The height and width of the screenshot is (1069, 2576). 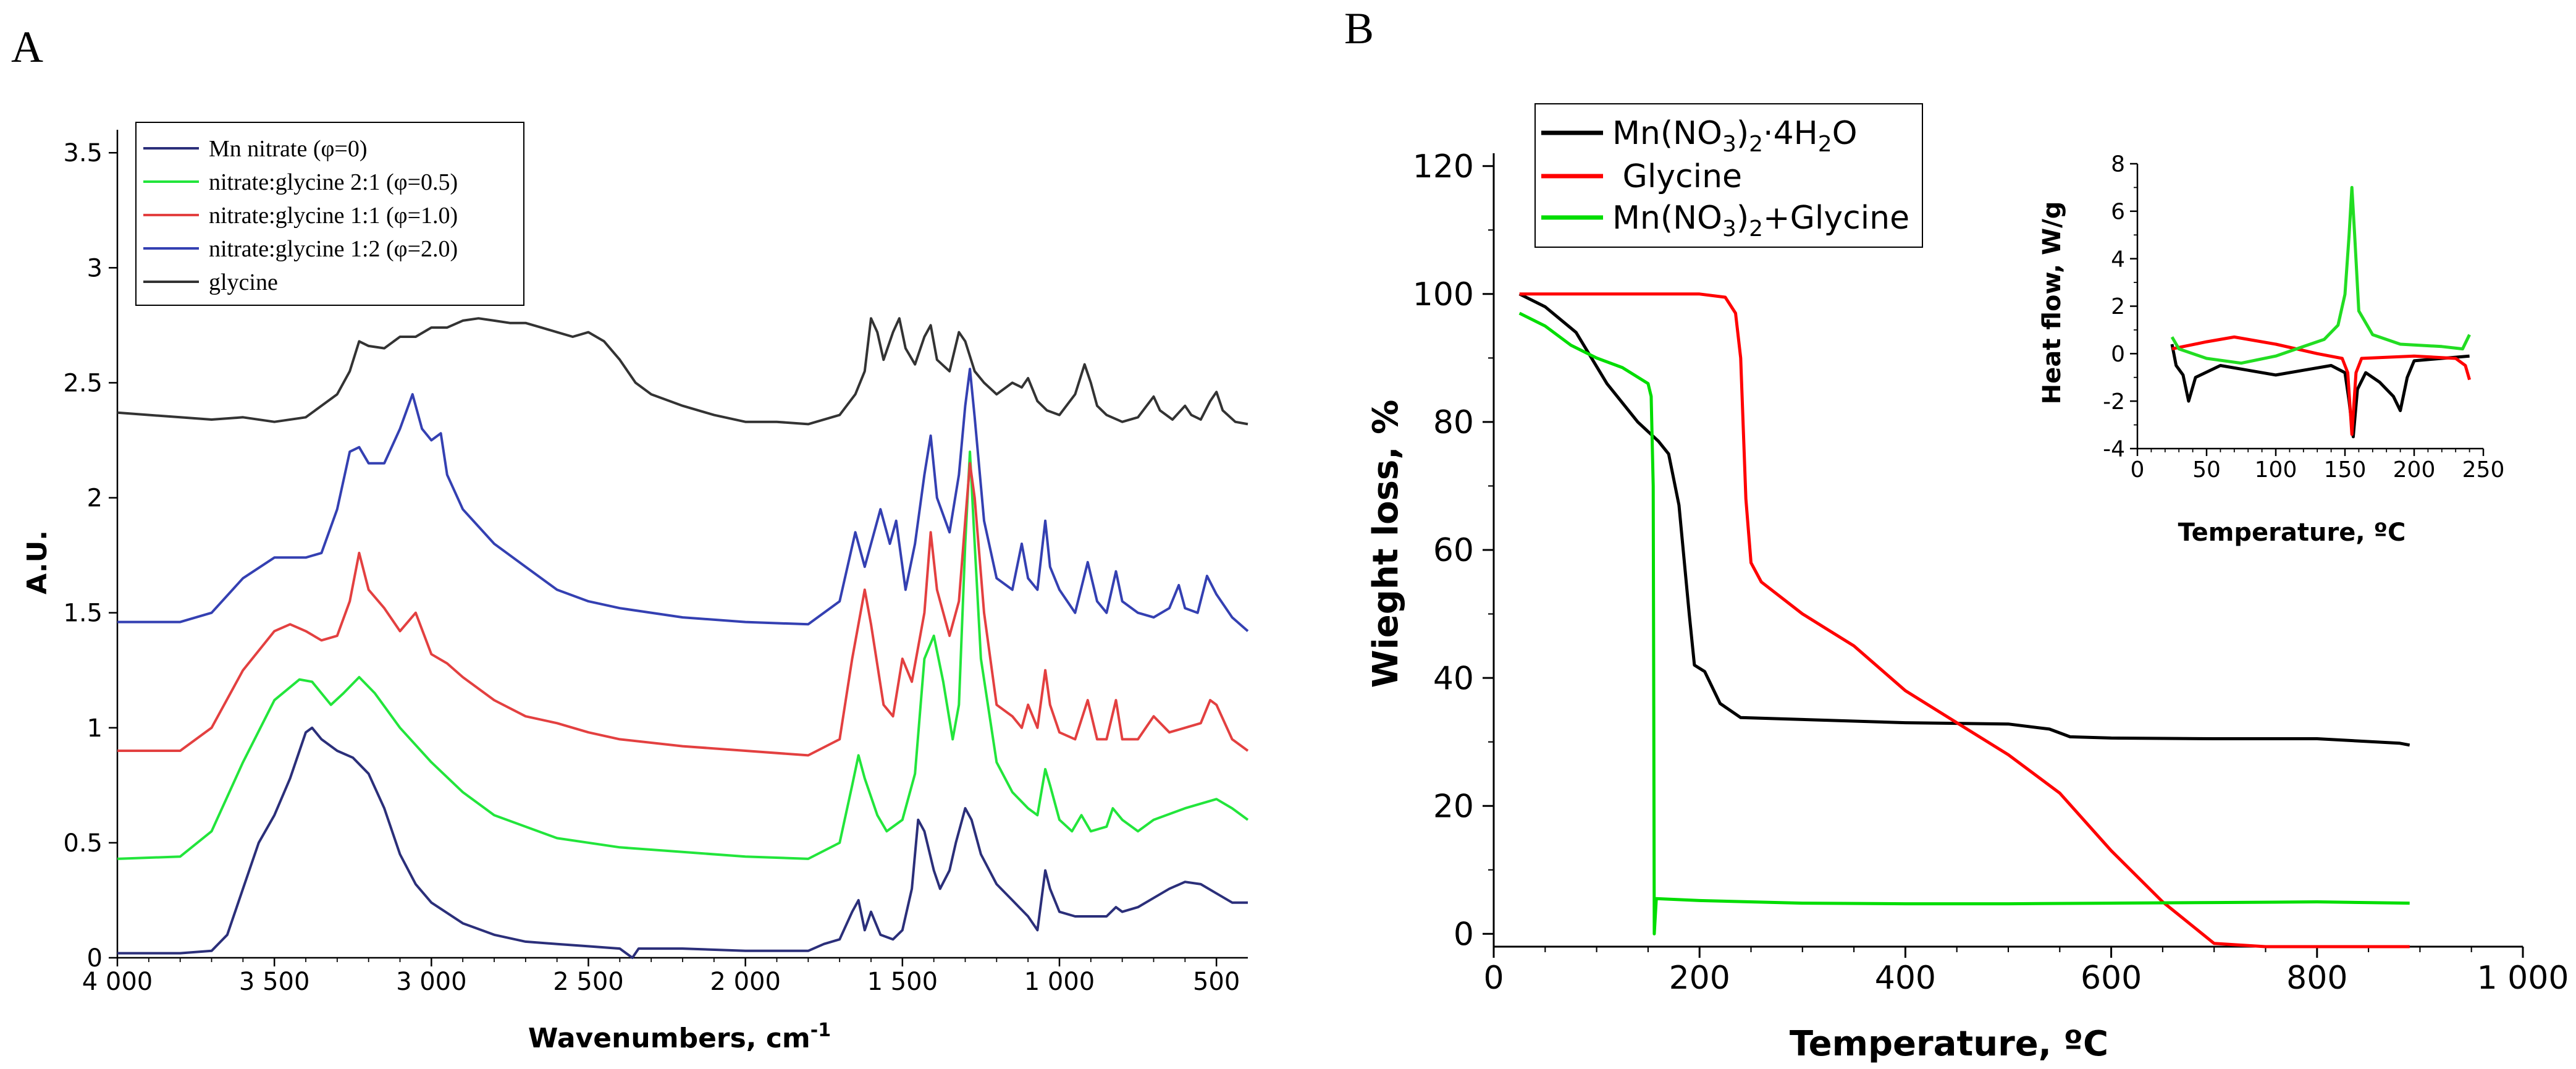 I want to click on dsc-y-tick-label: 2, so click(x=2118, y=307).